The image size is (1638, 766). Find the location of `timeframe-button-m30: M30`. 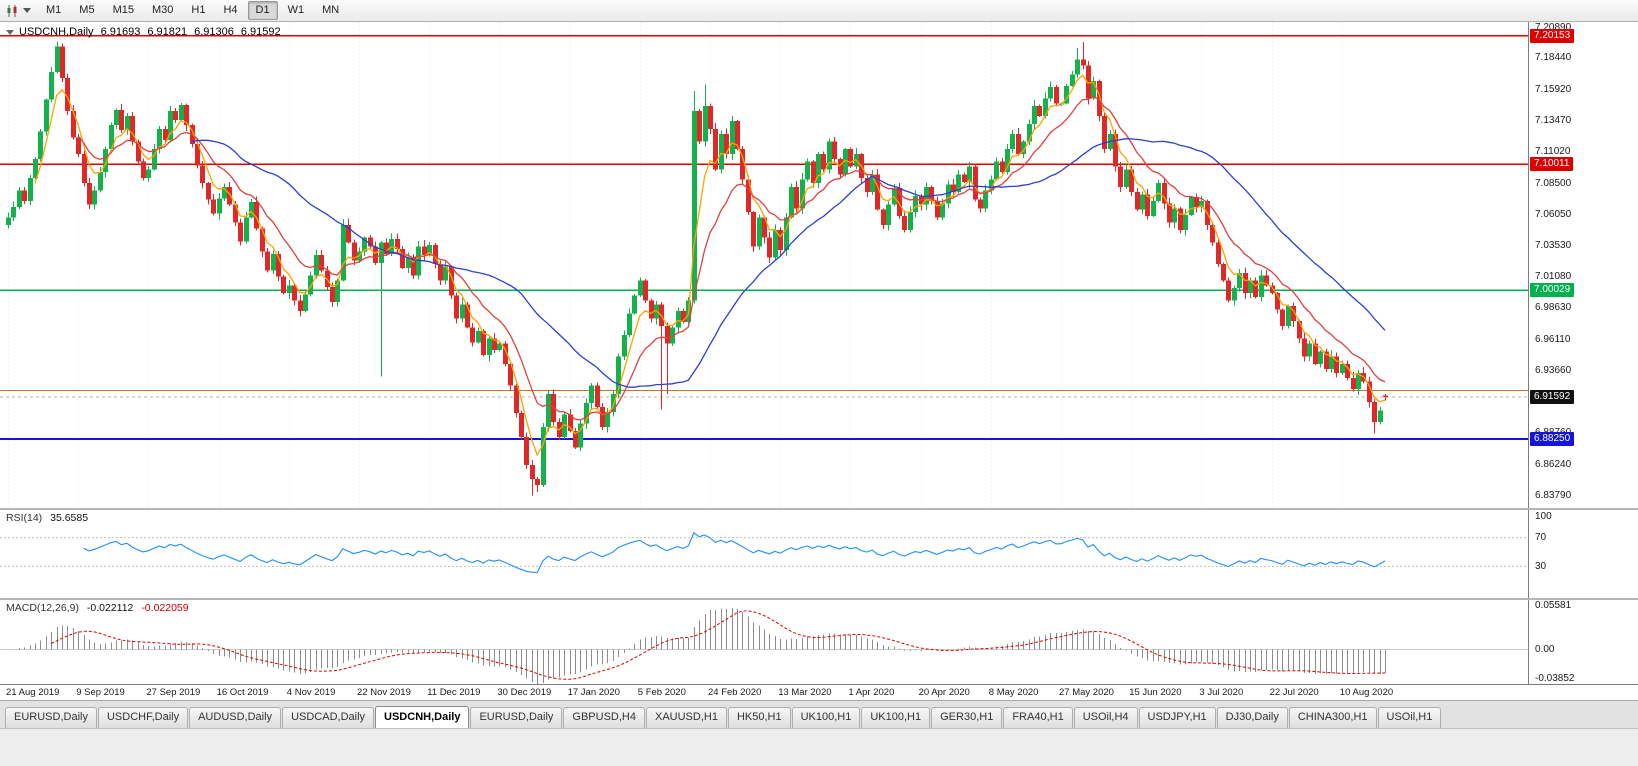

timeframe-button-m30: M30 is located at coordinates (162, 10).